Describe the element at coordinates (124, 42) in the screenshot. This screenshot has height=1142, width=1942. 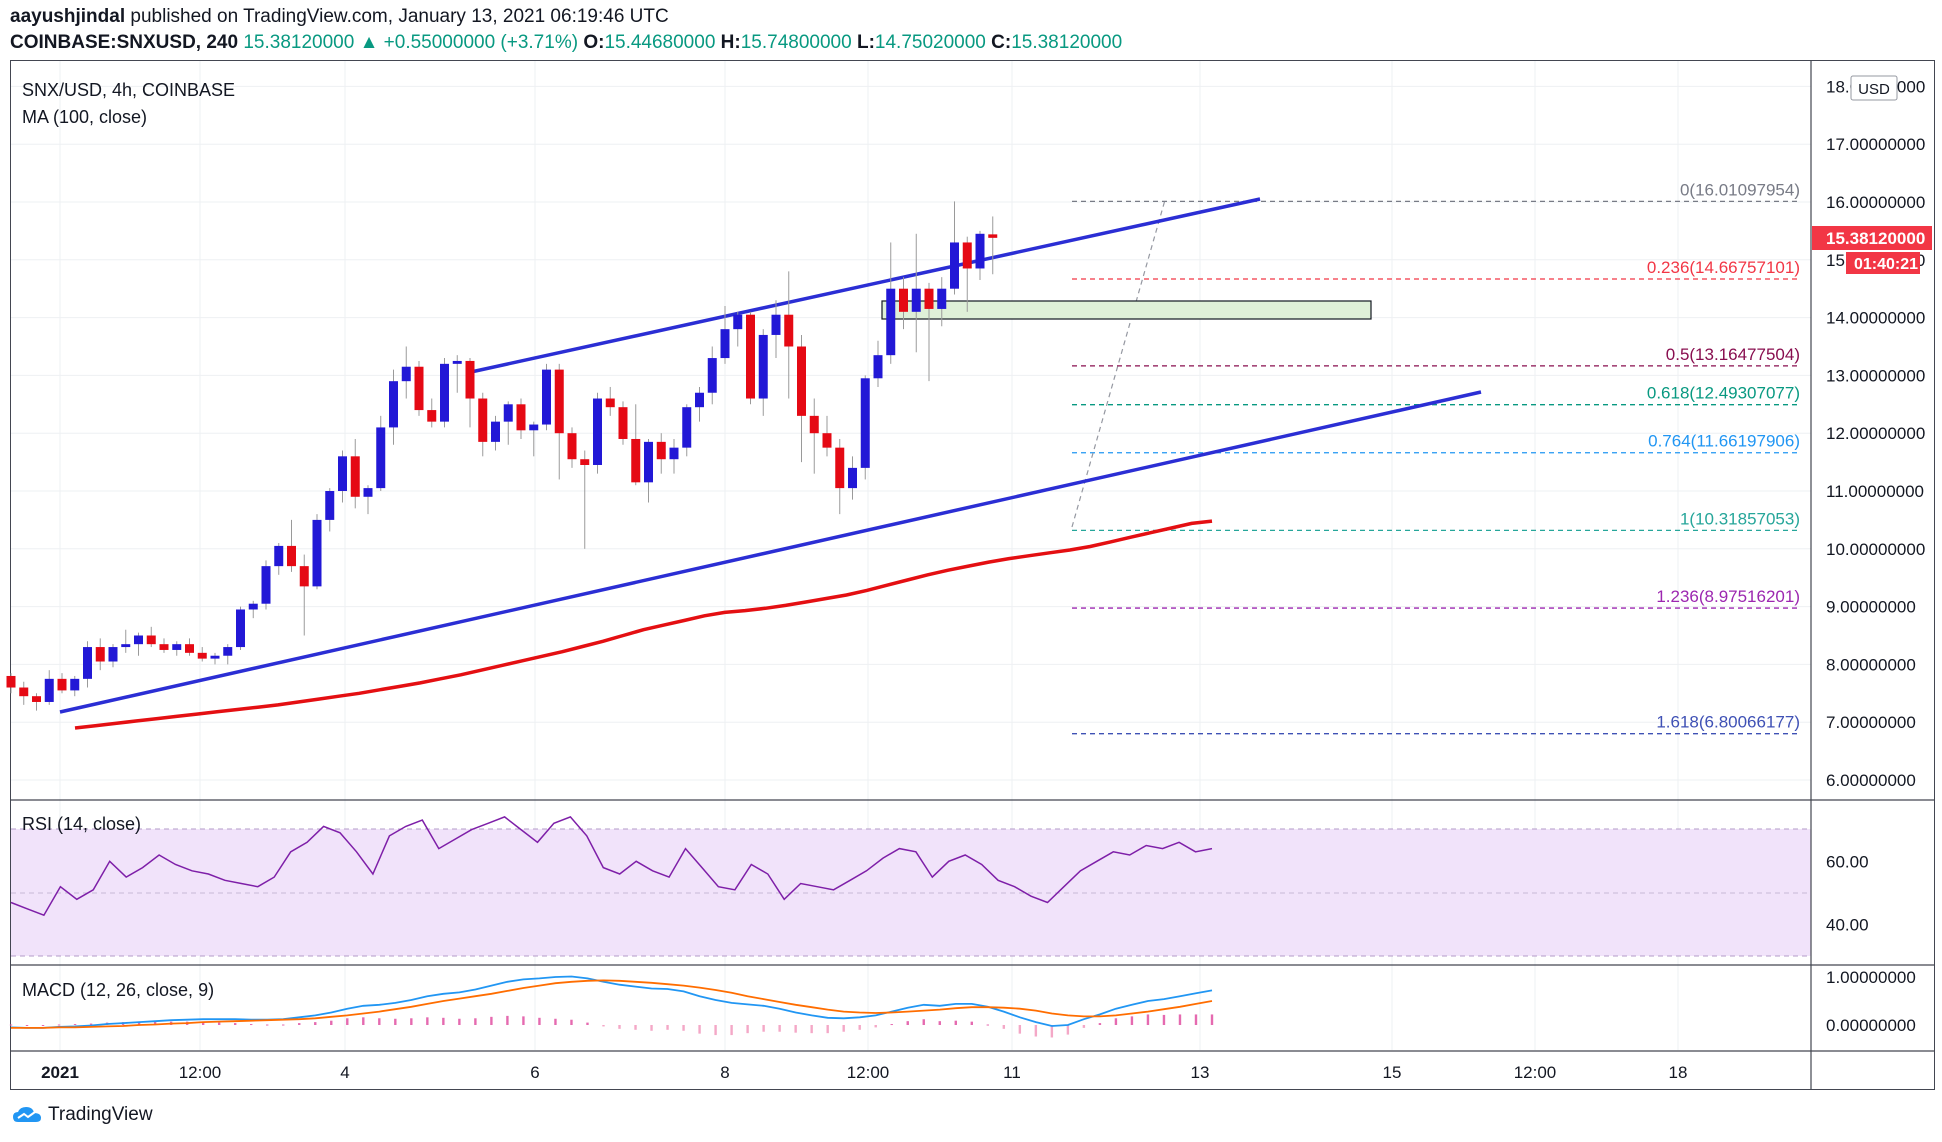
I see `symbol-label: COINBASE:SNXUSD, 240` at that location.